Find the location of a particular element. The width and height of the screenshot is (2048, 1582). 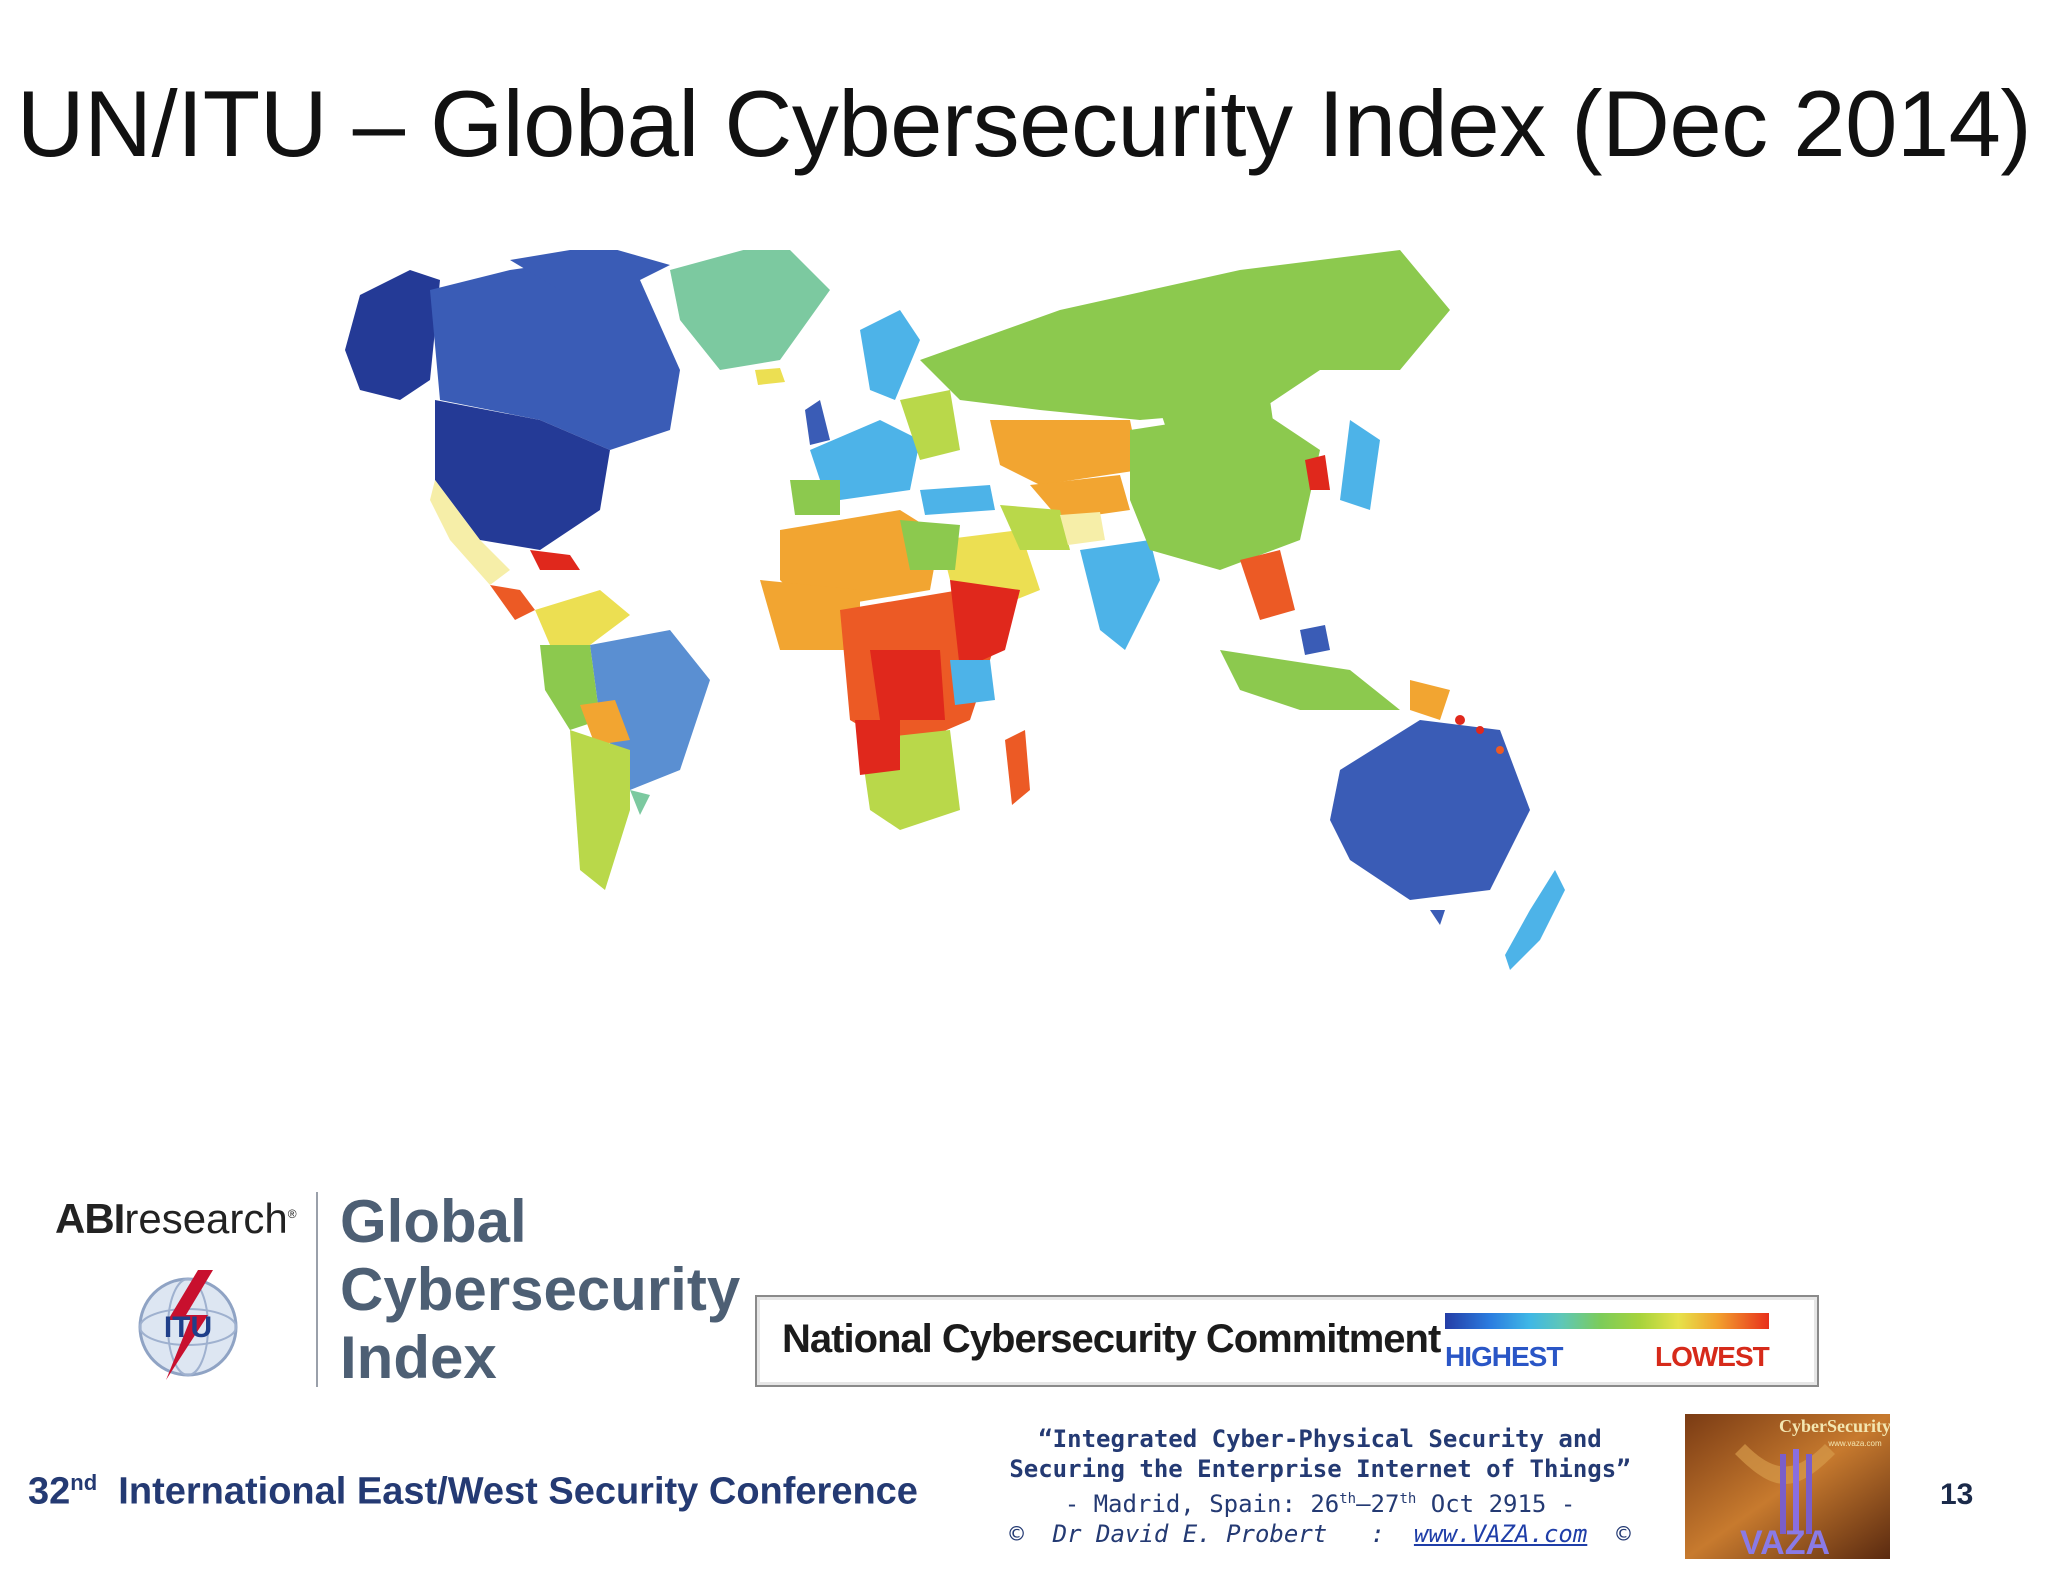

region-southeast-asia is located at coordinates (1267, 585).